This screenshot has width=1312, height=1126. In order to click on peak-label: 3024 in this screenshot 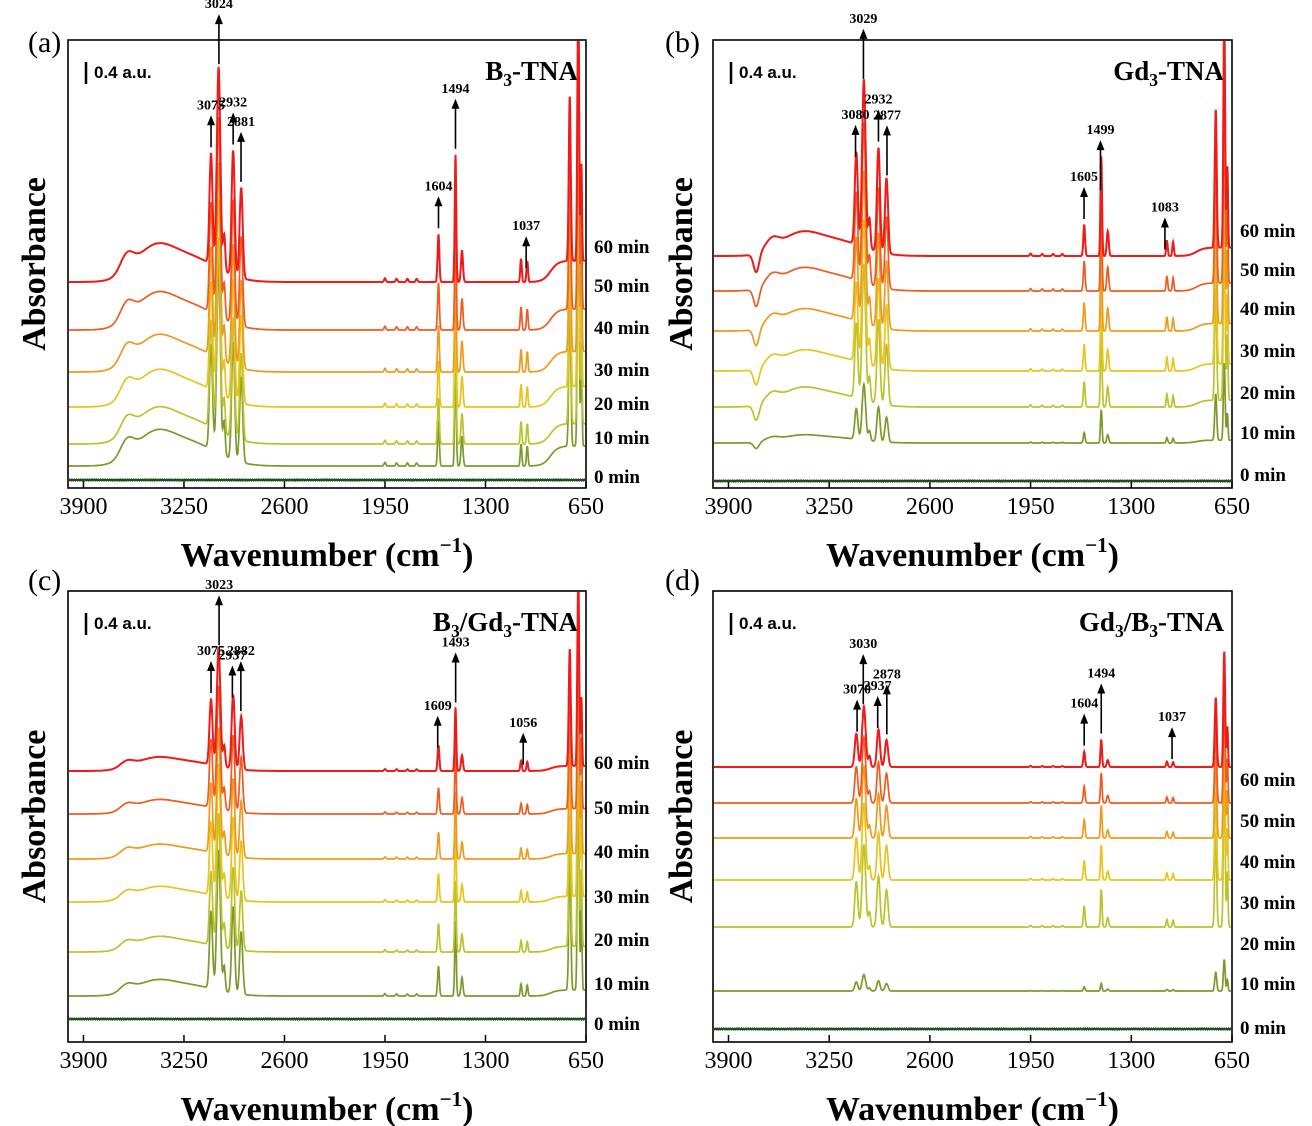, I will do `click(219, 6)`.